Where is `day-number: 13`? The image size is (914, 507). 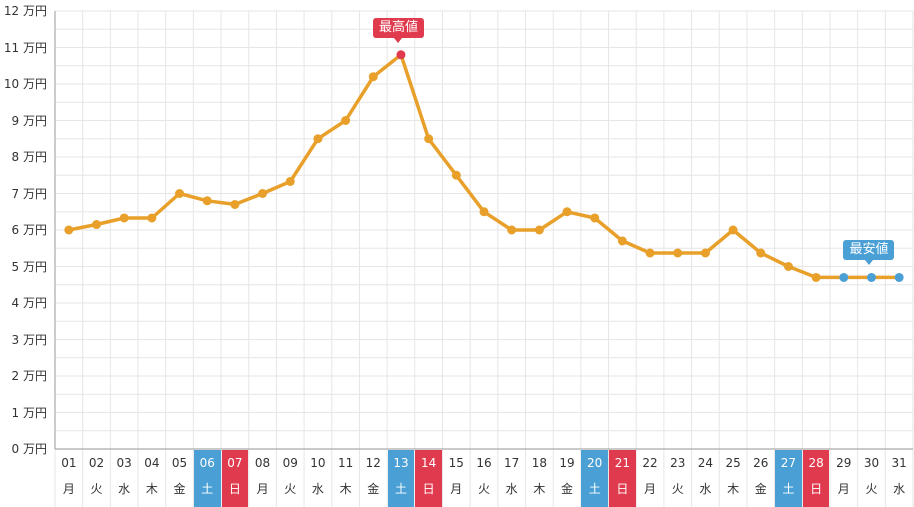
day-number: 13 is located at coordinates (401, 463).